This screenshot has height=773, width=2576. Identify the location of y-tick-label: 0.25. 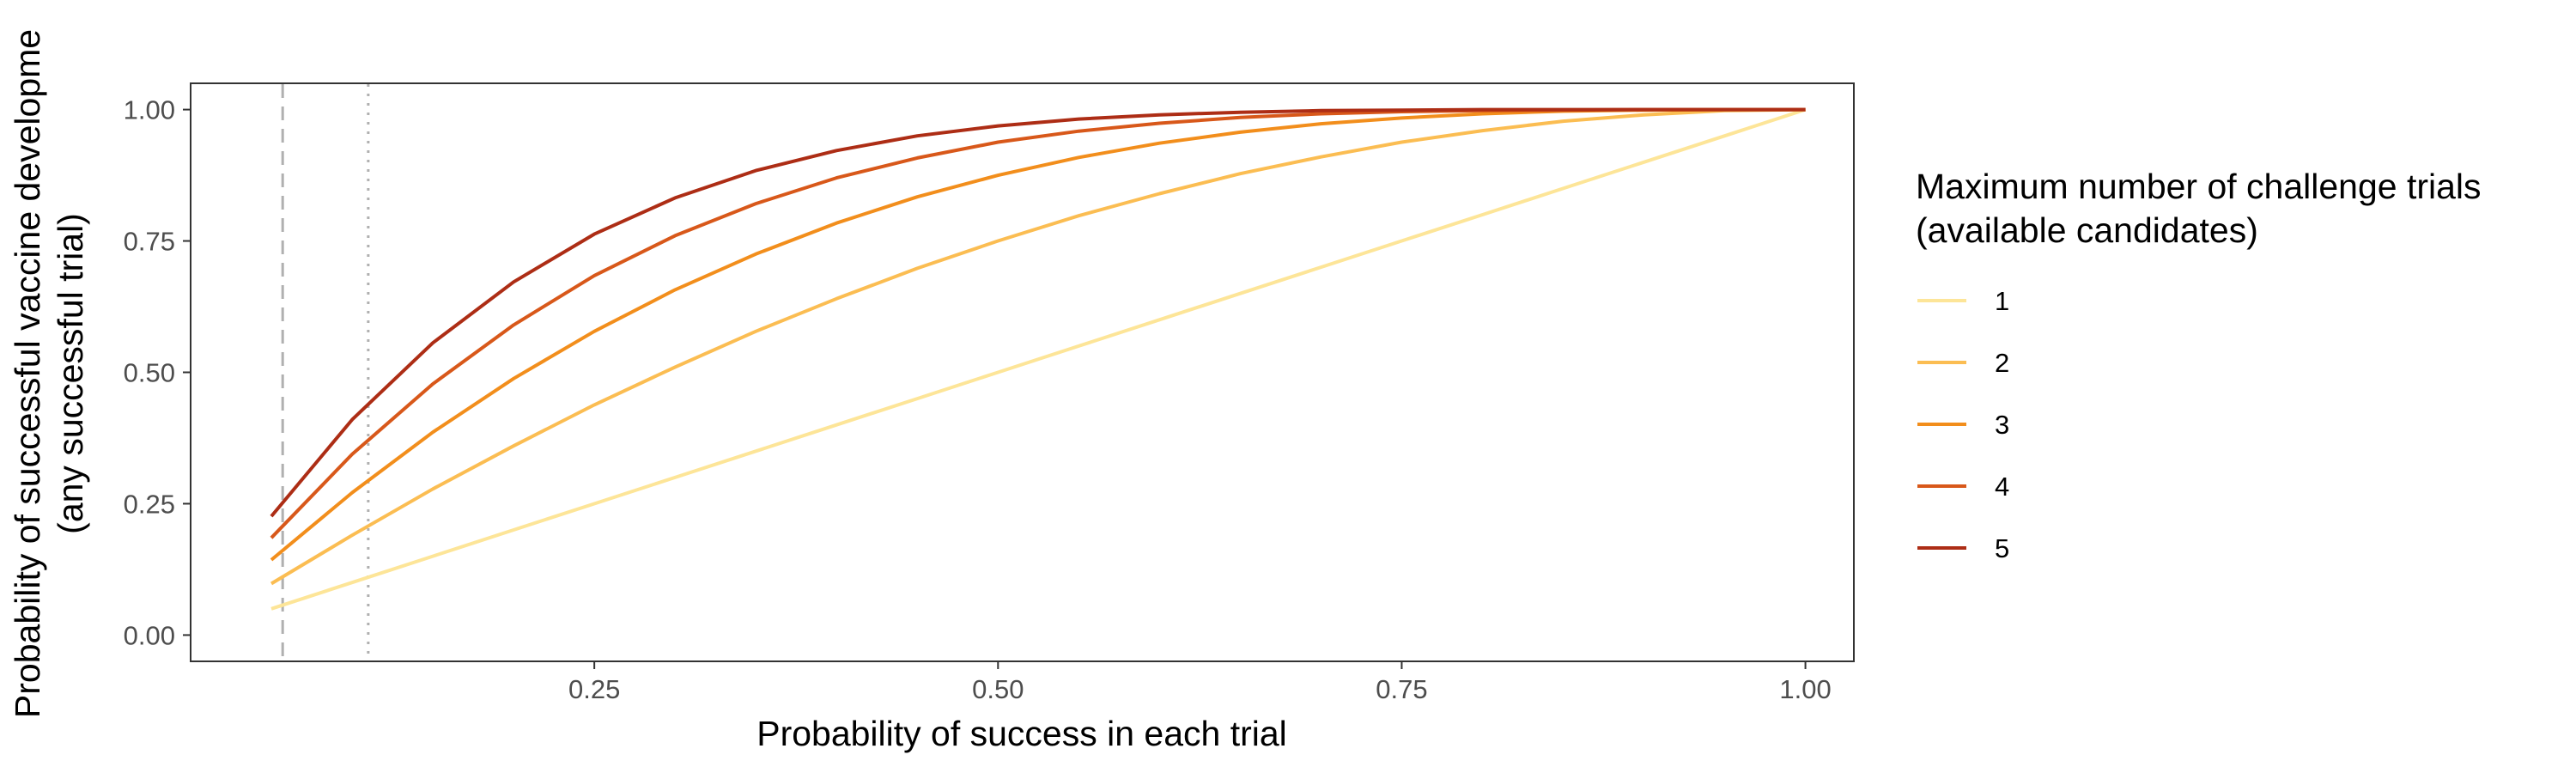
(149, 504).